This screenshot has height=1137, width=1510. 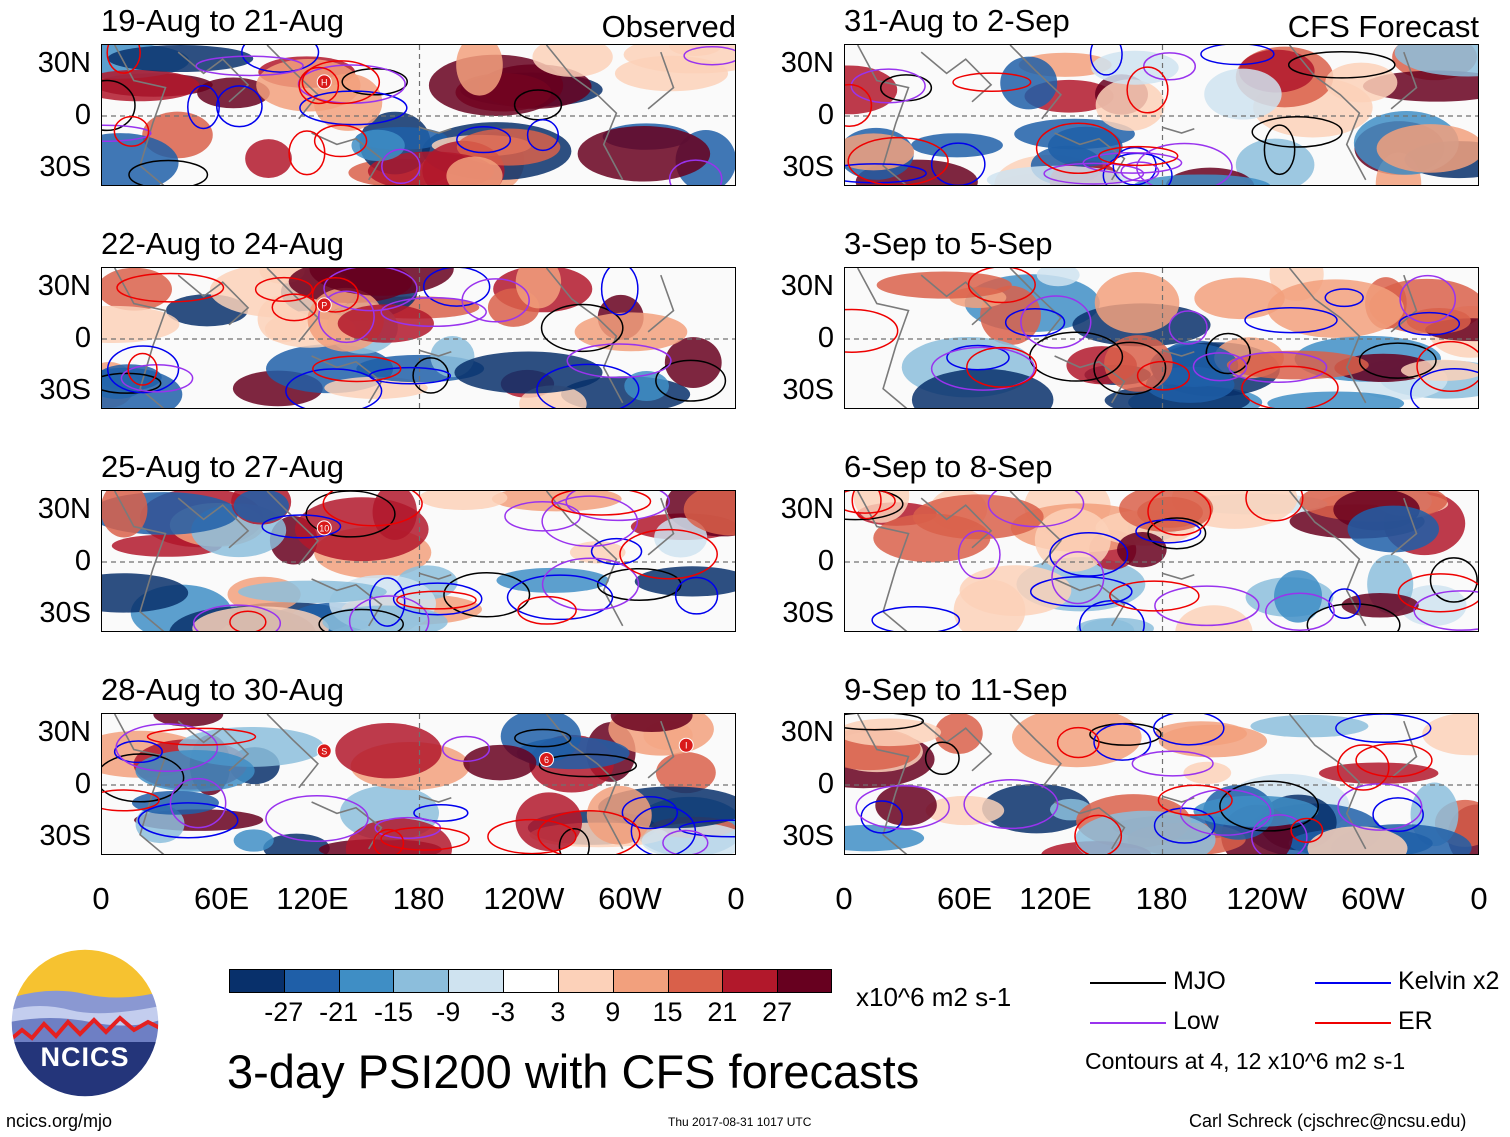 What do you see at coordinates (85, 1057) in the screenshot?
I see `logo-text: NCICS` at bounding box center [85, 1057].